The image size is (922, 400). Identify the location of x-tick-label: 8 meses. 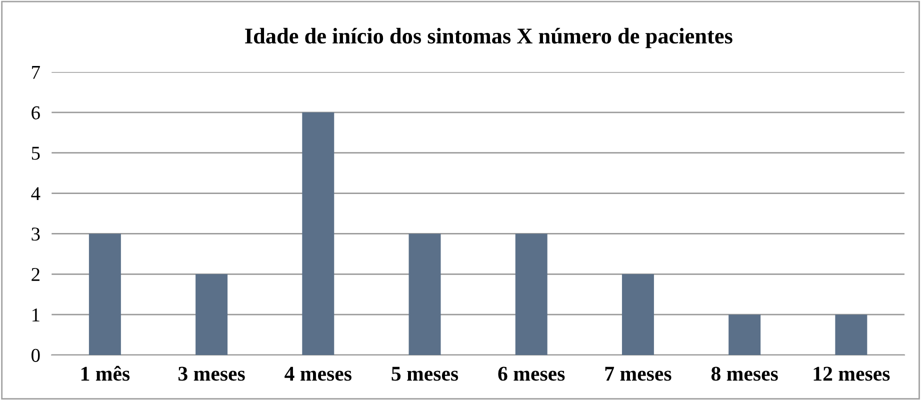
(744, 373).